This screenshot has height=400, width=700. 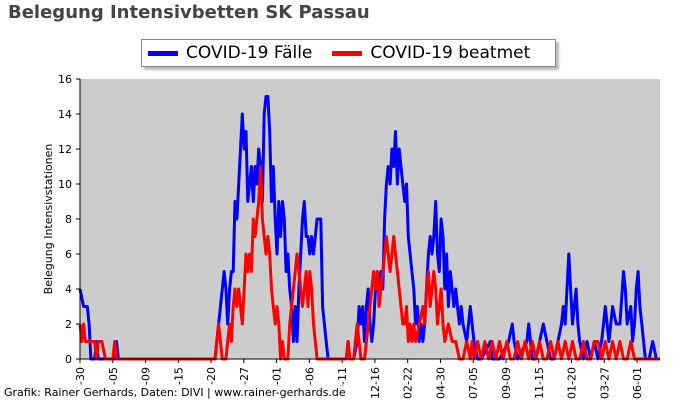 I want to click on y-tick-label-1: 2, so click(x=68, y=324).